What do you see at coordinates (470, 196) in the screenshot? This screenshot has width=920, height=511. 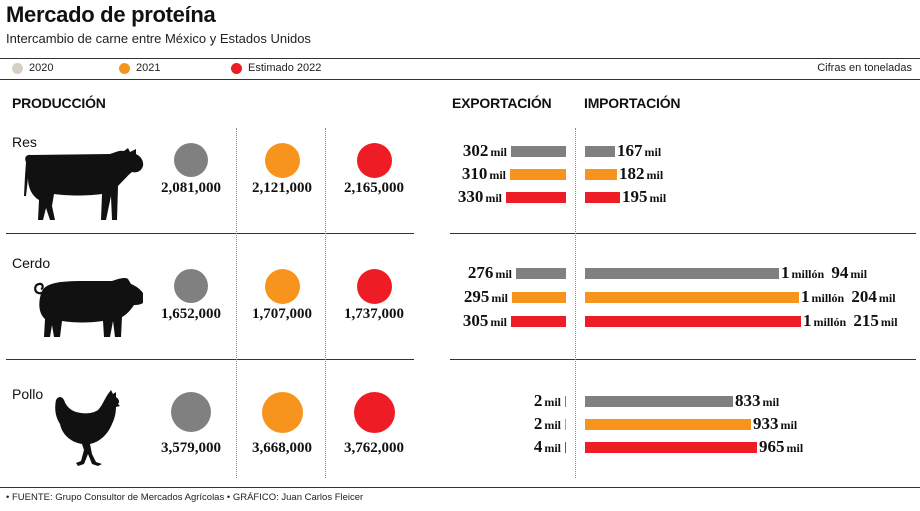 I see `export-label-number: 330` at bounding box center [470, 196].